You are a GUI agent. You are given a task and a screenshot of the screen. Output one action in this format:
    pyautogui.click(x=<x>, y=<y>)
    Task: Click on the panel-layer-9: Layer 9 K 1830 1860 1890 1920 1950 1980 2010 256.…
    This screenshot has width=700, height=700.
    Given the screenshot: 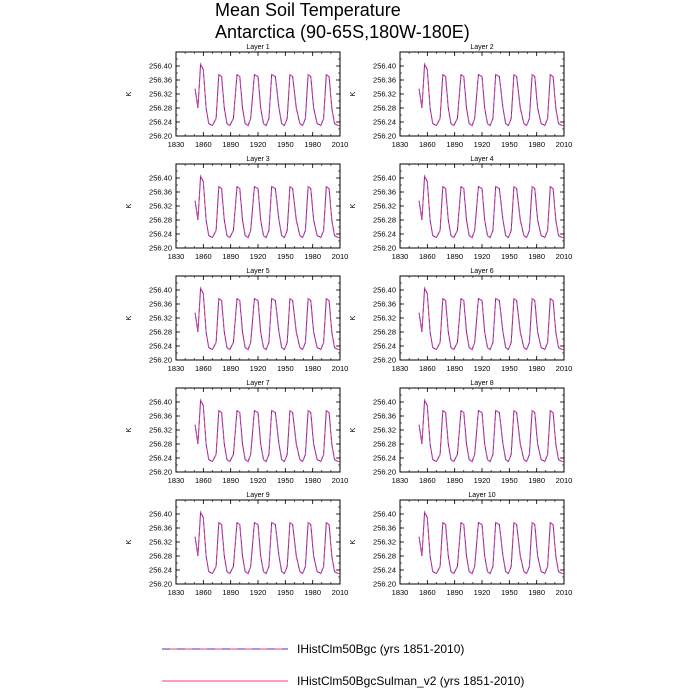 What is the action you would take?
    pyautogui.click(x=236, y=544)
    